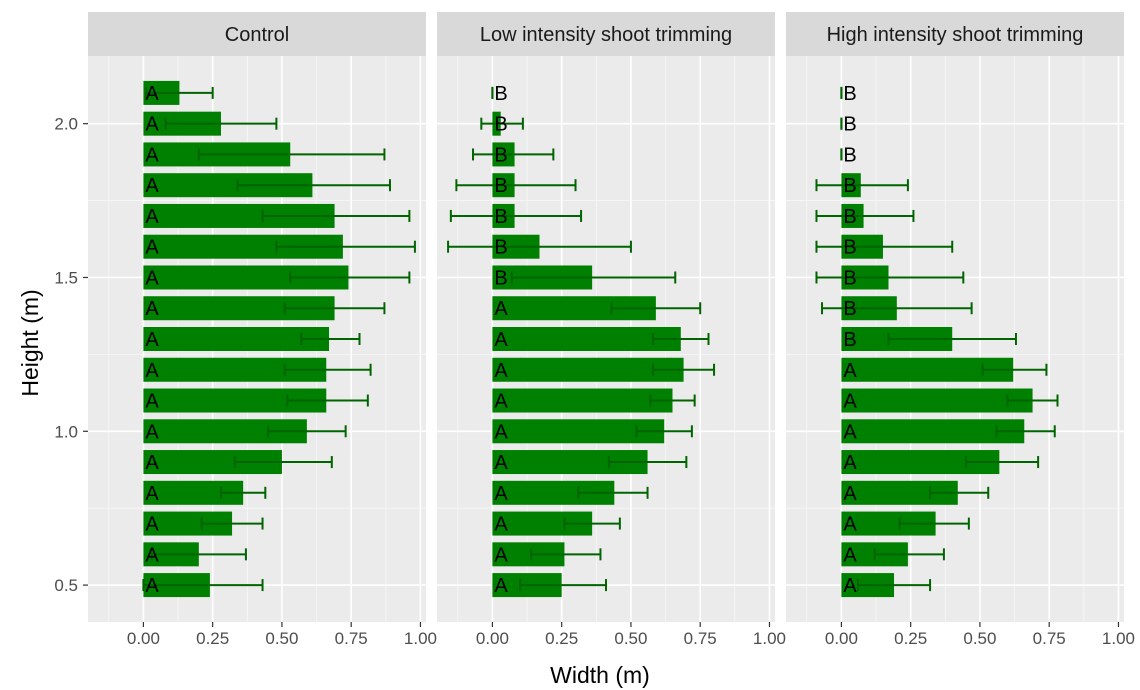 The width and height of the screenshot is (1140, 690). What do you see at coordinates (30, 342) in the screenshot?
I see `y-axis-title: Height (m)` at bounding box center [30, 342].